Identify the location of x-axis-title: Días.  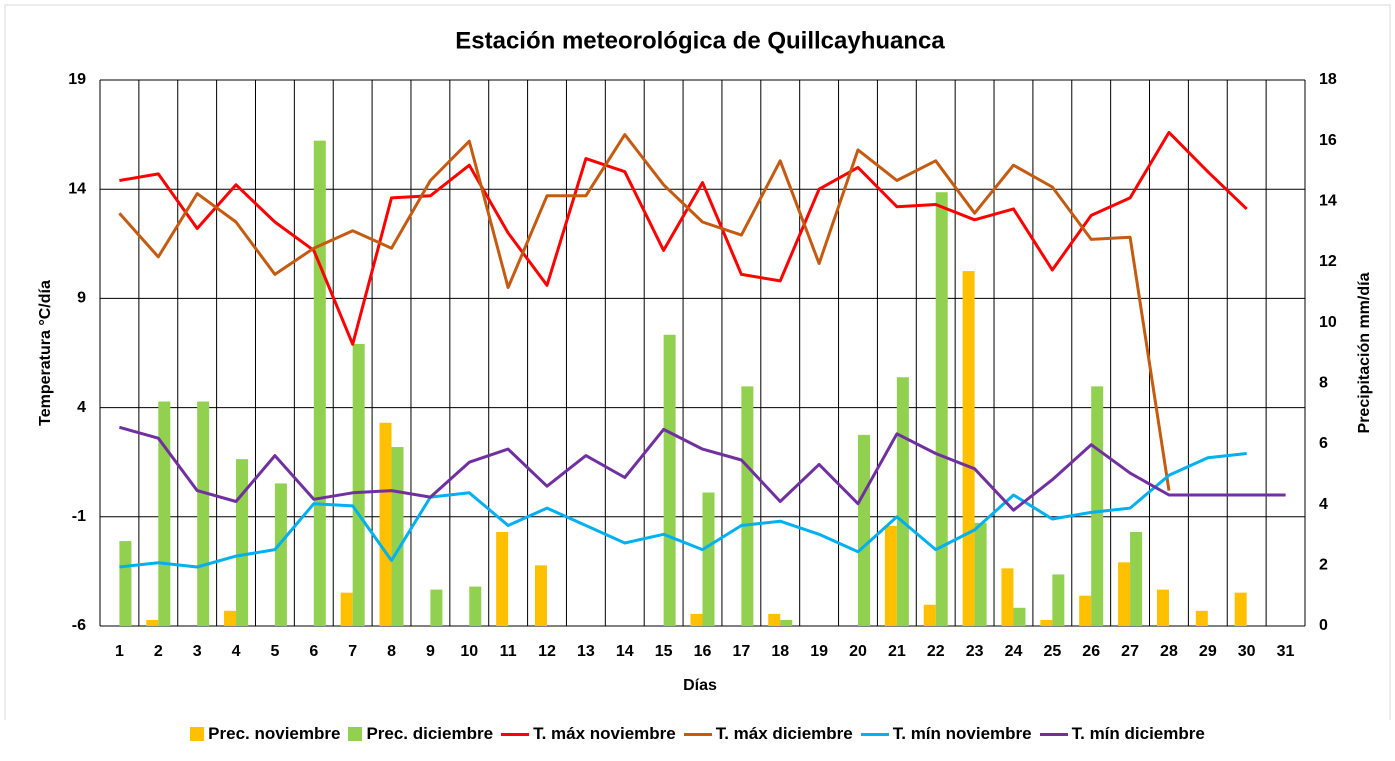
(700, 685).